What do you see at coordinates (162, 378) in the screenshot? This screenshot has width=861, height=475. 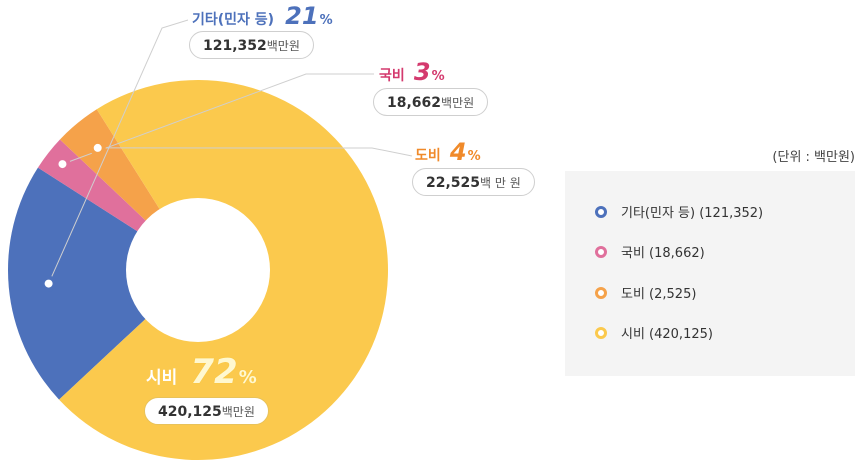 I see `callout-city-label: 시비` at bounding box center [162, 378].